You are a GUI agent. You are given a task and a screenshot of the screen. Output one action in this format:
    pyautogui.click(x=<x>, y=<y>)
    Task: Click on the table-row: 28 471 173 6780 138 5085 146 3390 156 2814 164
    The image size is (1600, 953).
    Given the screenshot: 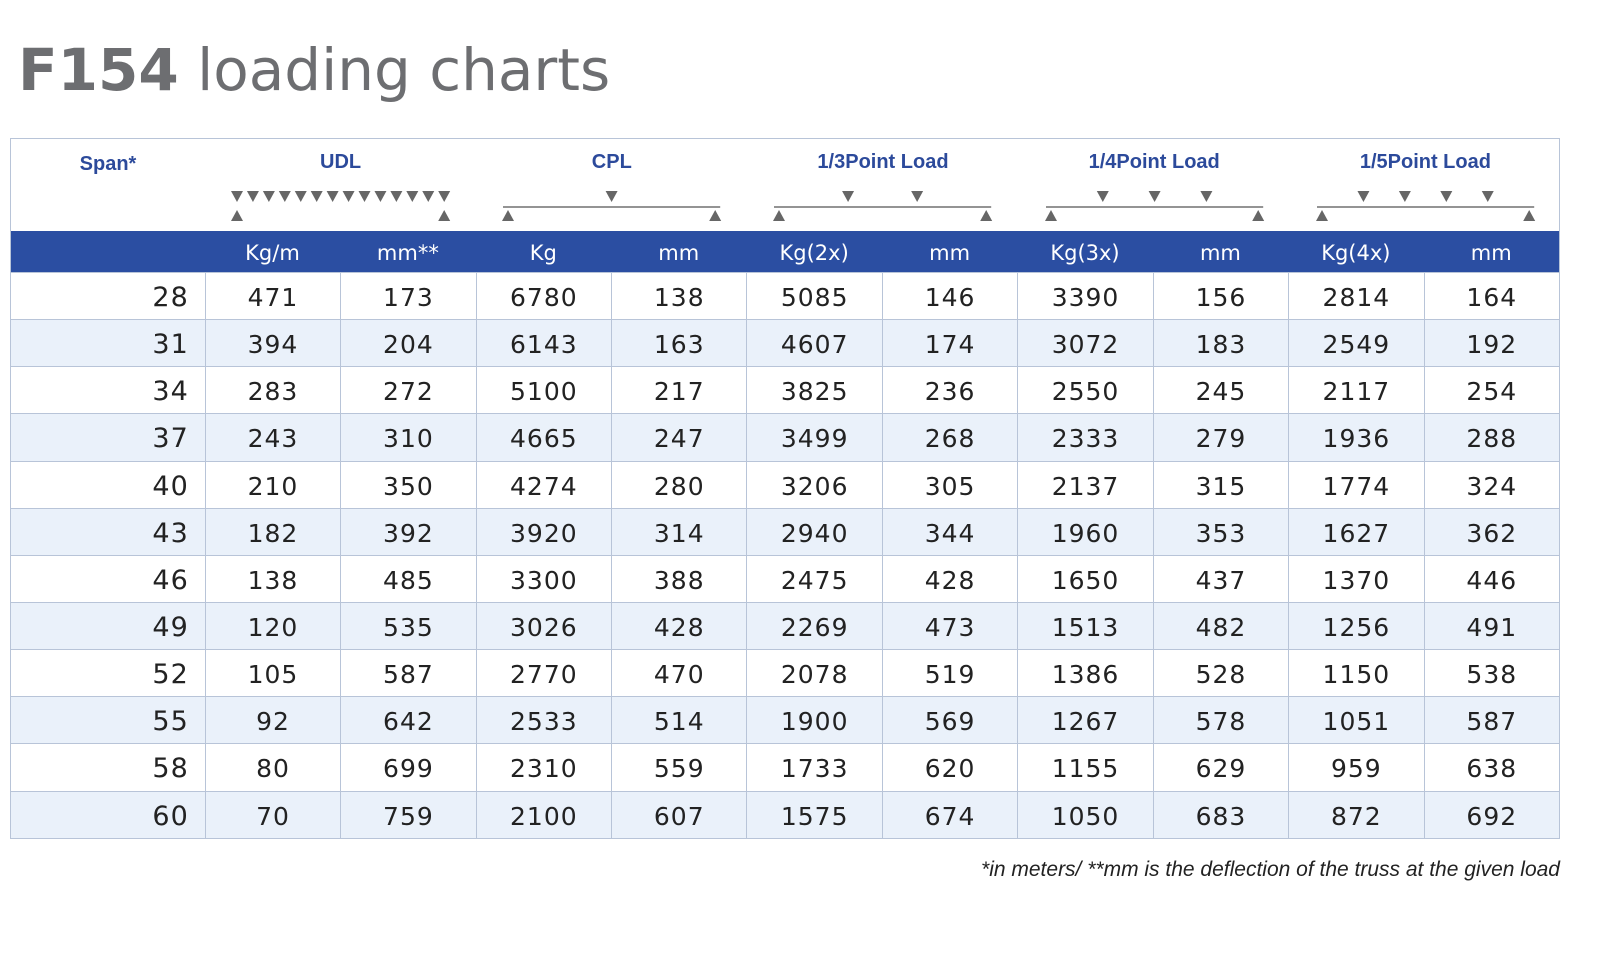 What is the action you would take?
    pyautogui.click(x=785, y=296)
    